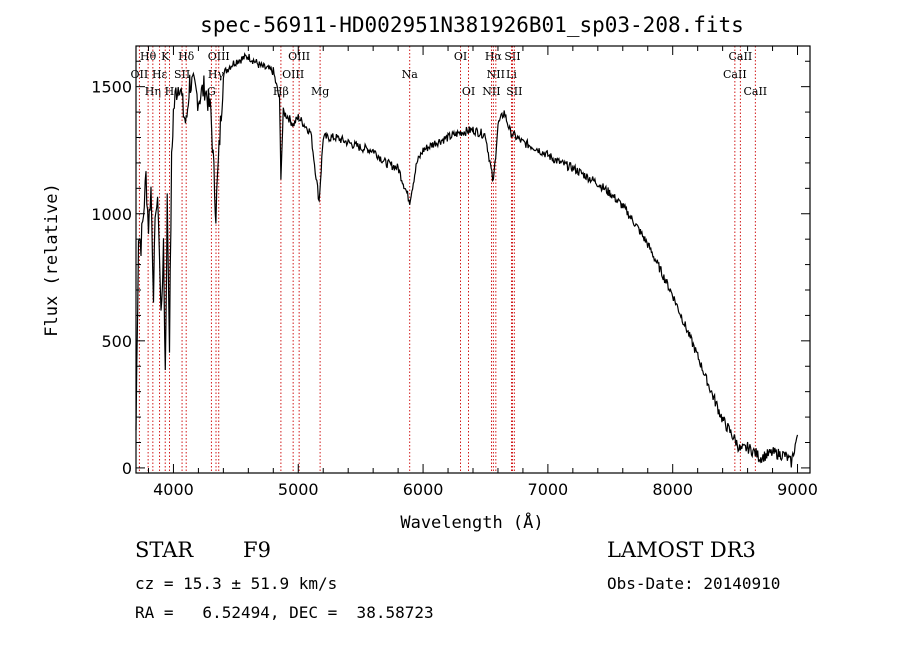  What do you see at coordinates (797, 489) in the screenshot?
I see `x-tick-label-5: 9000` at bounding box center [797, 489].